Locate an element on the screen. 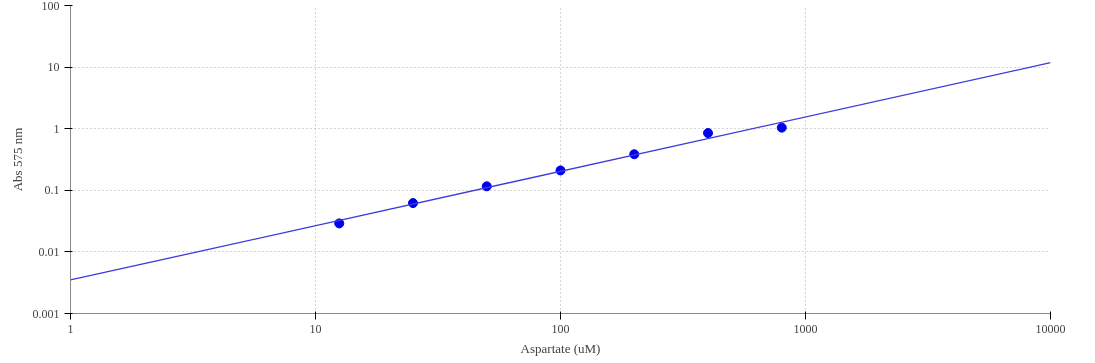  y-tick-label: 10 is located at coordinates (53, 67).